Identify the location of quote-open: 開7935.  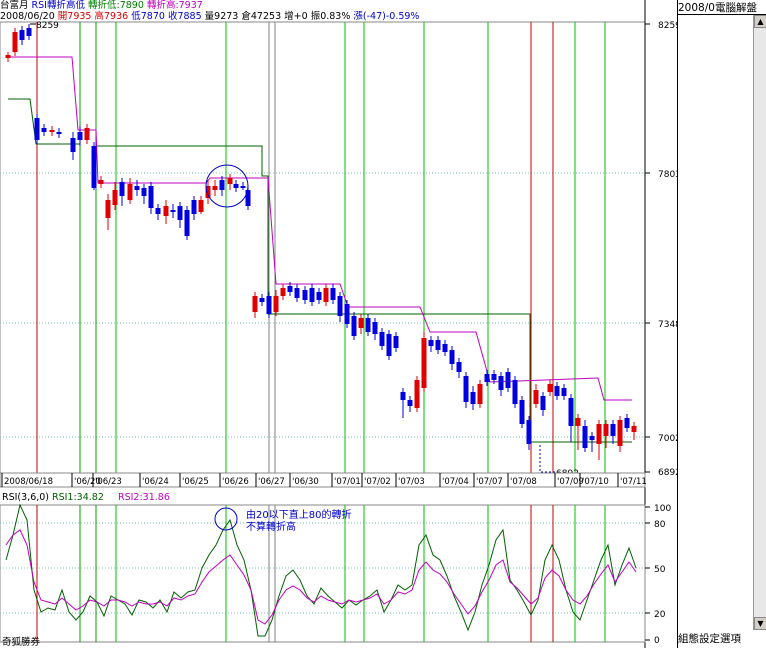
(74, 16).